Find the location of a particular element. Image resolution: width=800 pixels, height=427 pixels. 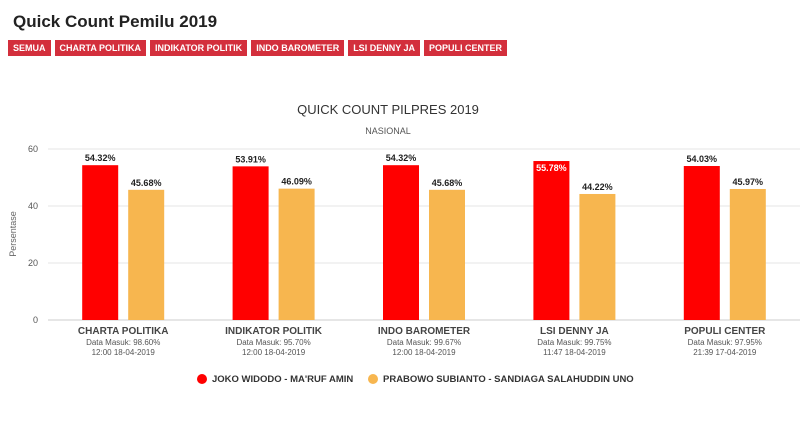

bar-value-label: 54.03% is located at coordinates (702, 159).